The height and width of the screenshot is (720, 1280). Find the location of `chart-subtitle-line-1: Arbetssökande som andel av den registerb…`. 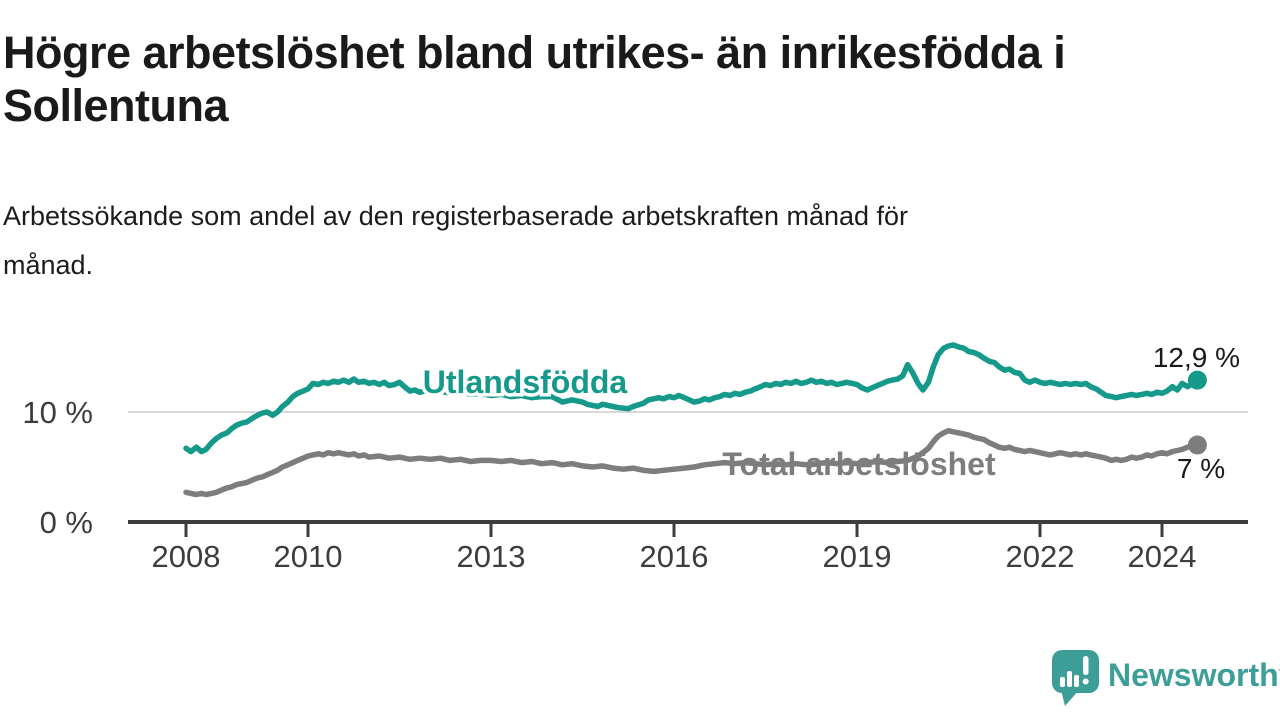

chart-subtitle-line-1: Arbetssökande som andel av den registerb… is located at coordinates (456, 216).